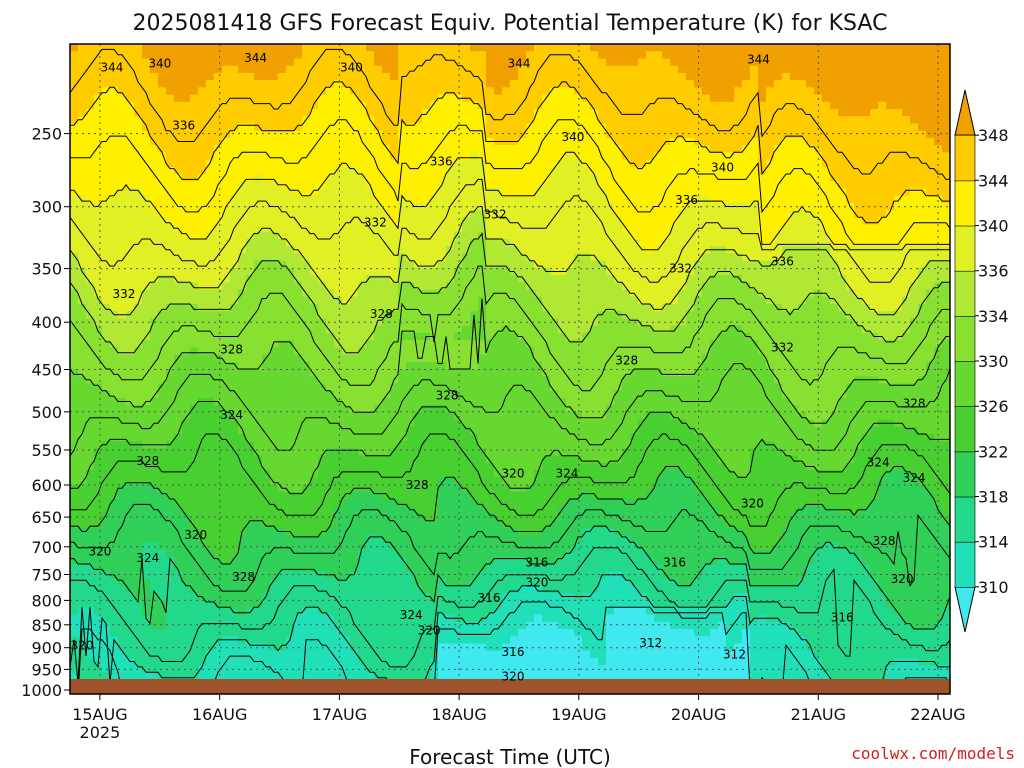  I want to click on field-cell-1903, so click(242, 141).